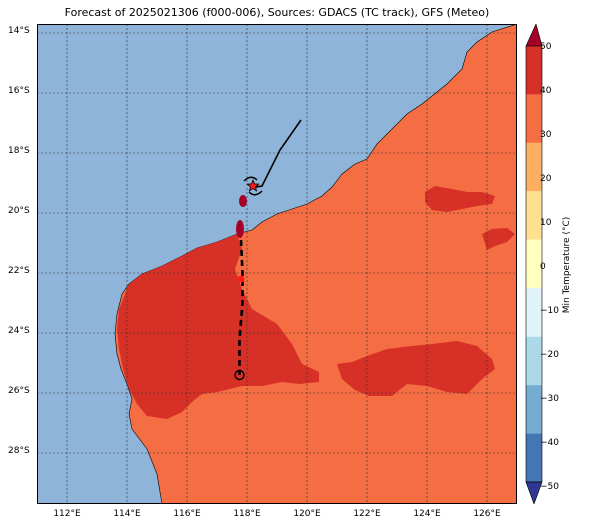 Image resolution: width=591 pixels, height=528 pixels. I want to click on colorbar-tick: −50, so click(549, 487).